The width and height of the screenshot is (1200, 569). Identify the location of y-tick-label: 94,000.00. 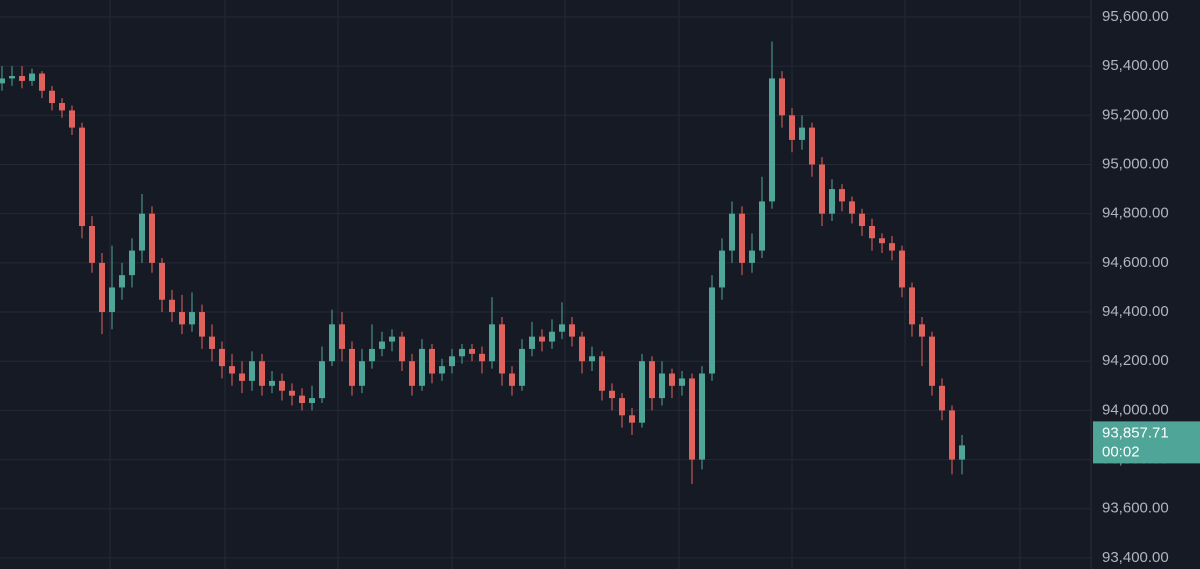
(1135, 409).